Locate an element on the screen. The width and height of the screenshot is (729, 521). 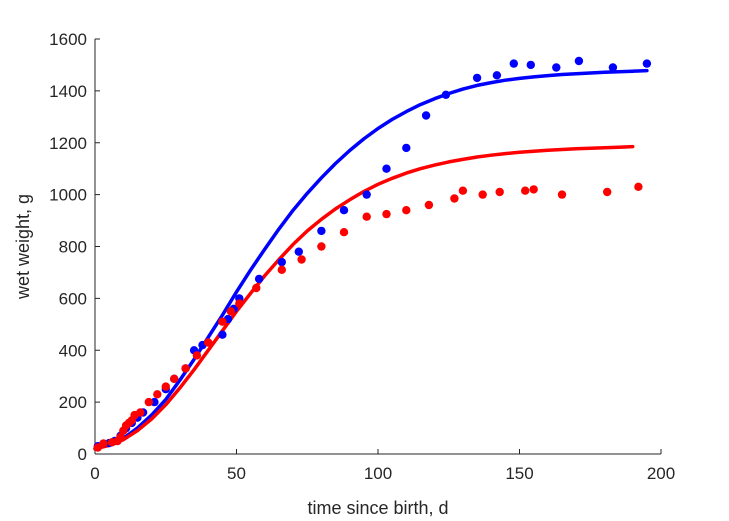
y-tick-label: 600 is located at coordinates (73, 298).